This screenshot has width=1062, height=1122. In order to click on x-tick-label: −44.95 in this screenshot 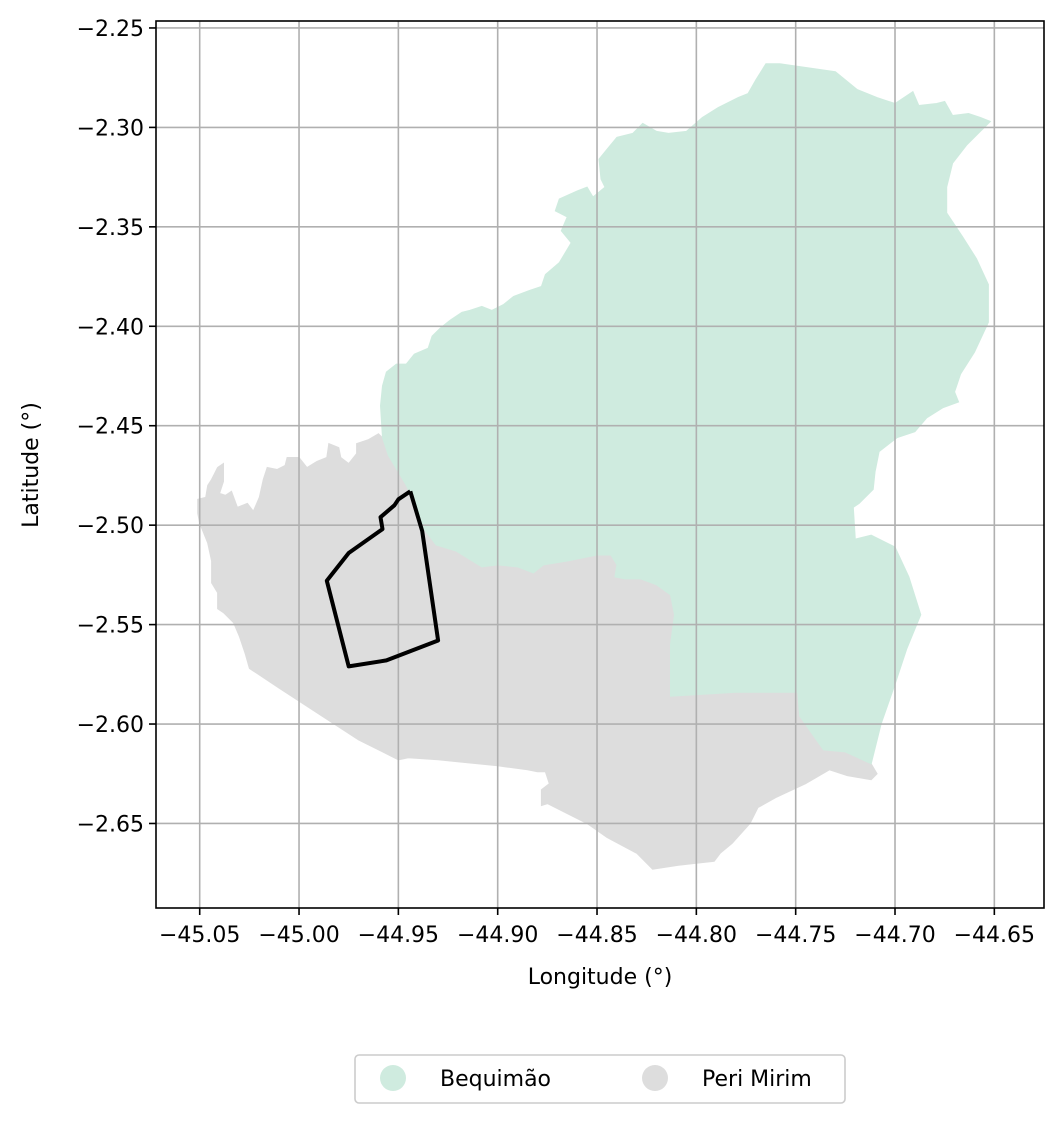, I will do `click(398, 935)`.